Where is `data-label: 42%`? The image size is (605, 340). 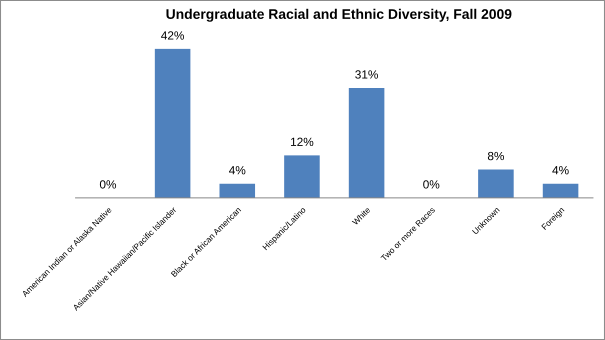
data-label: 42% is located at coordinates (172, 35).